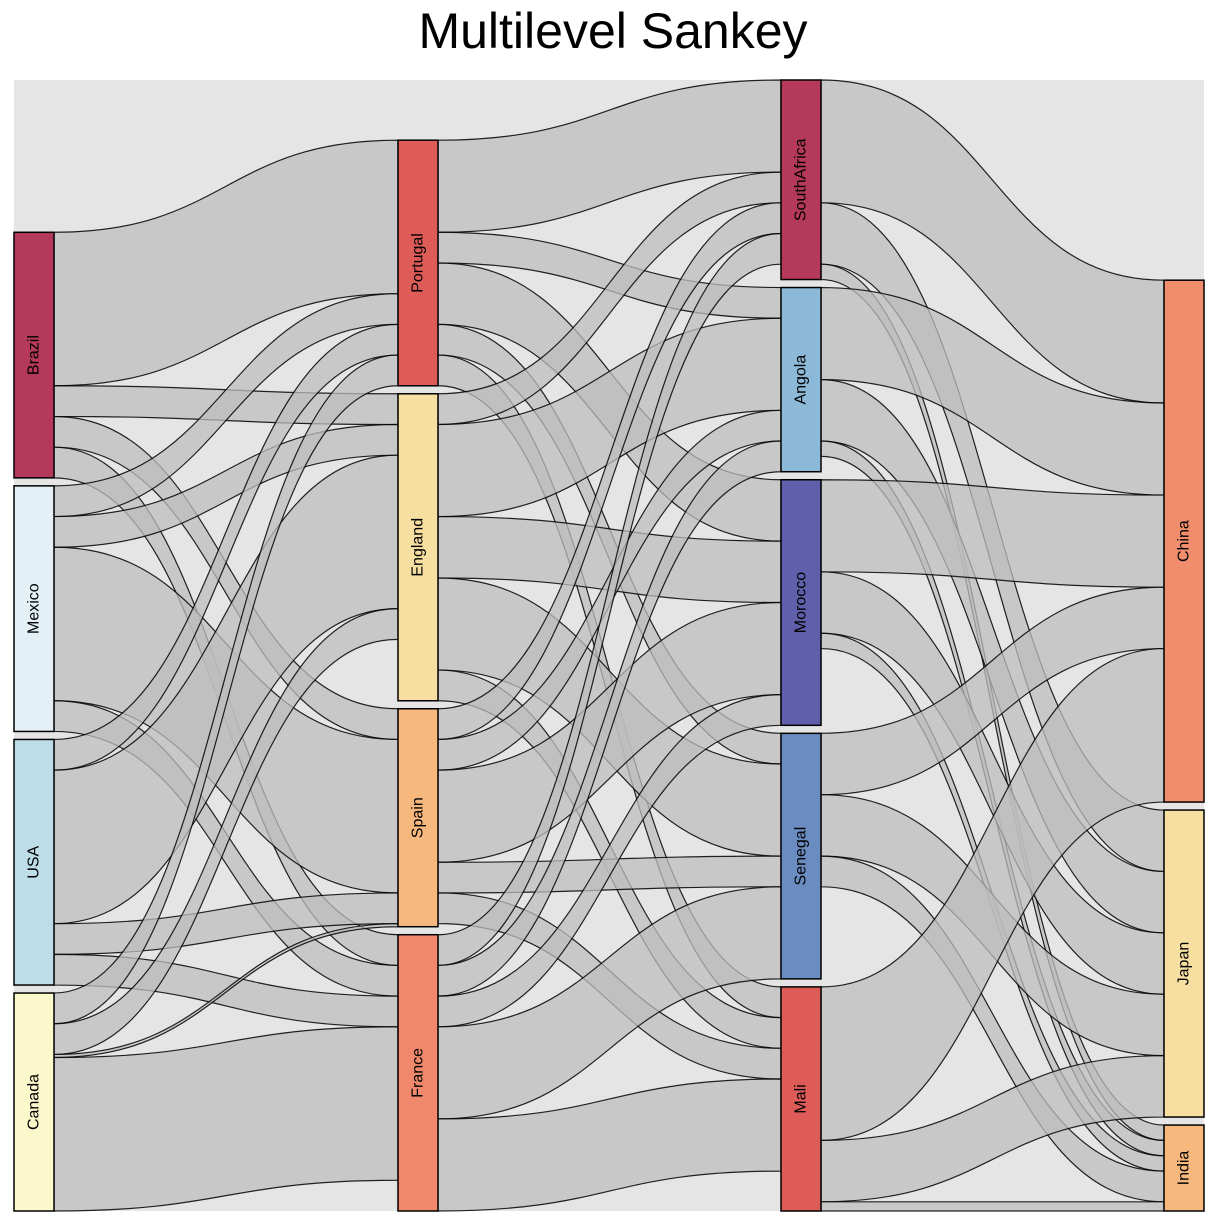 The image size is (1226, 1226). I want to click on sankey-node-portugal, so click(418, 263).